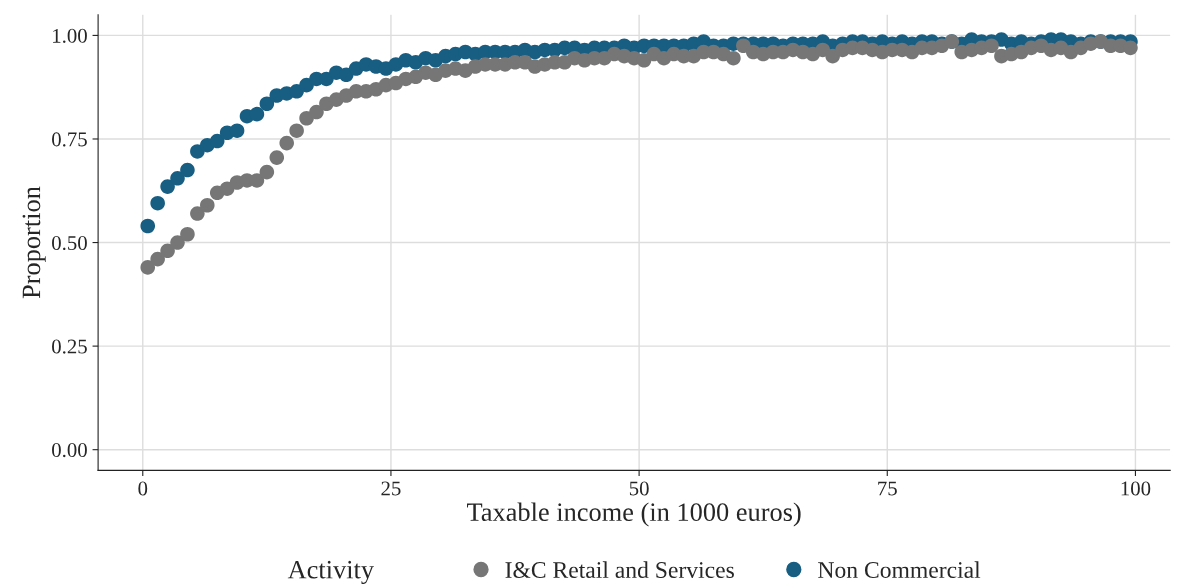 The width and height of the screenshot is (1182, 588). What do you see at coordinates (391, 488) in the screenshot?
I see `x-tick-label: 25` at bounding box center [391, 488].